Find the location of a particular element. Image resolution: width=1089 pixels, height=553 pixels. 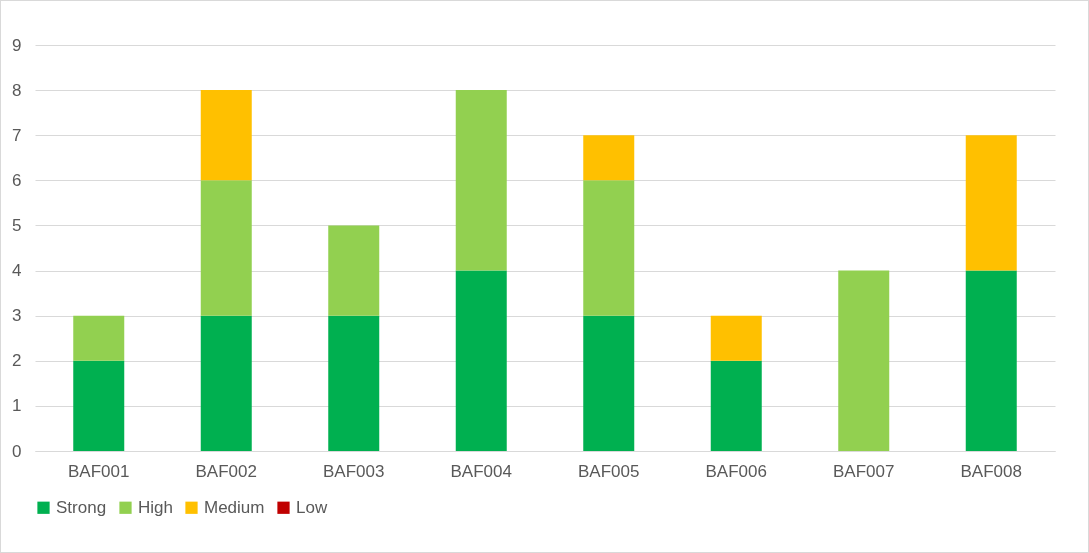

y-tick-label: 7 is located at coordinates (17, 135).